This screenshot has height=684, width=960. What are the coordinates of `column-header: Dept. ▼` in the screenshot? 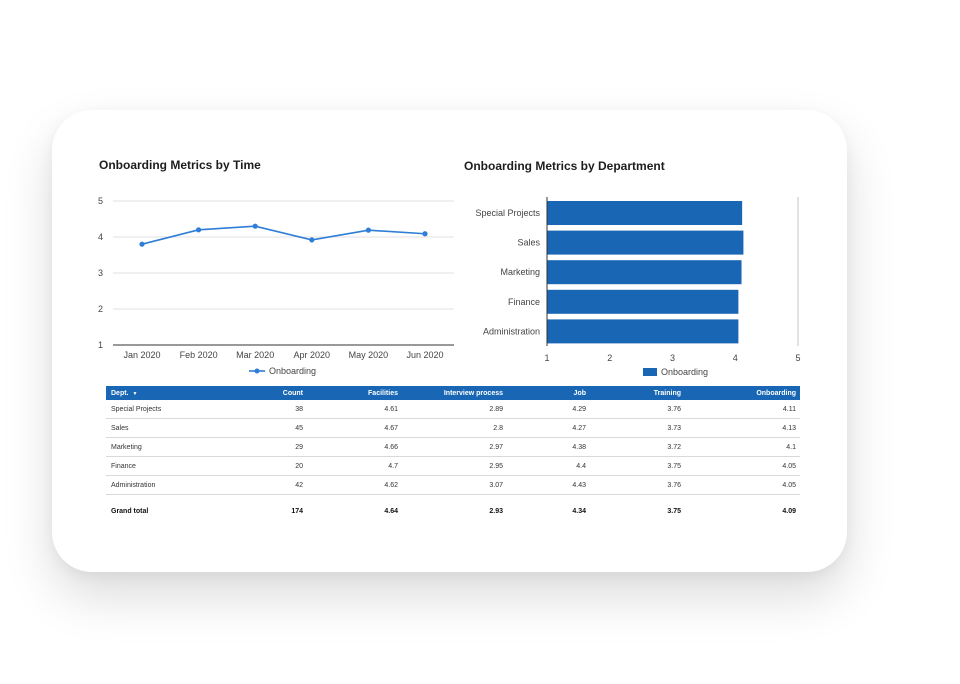 It's located at (171, 393).